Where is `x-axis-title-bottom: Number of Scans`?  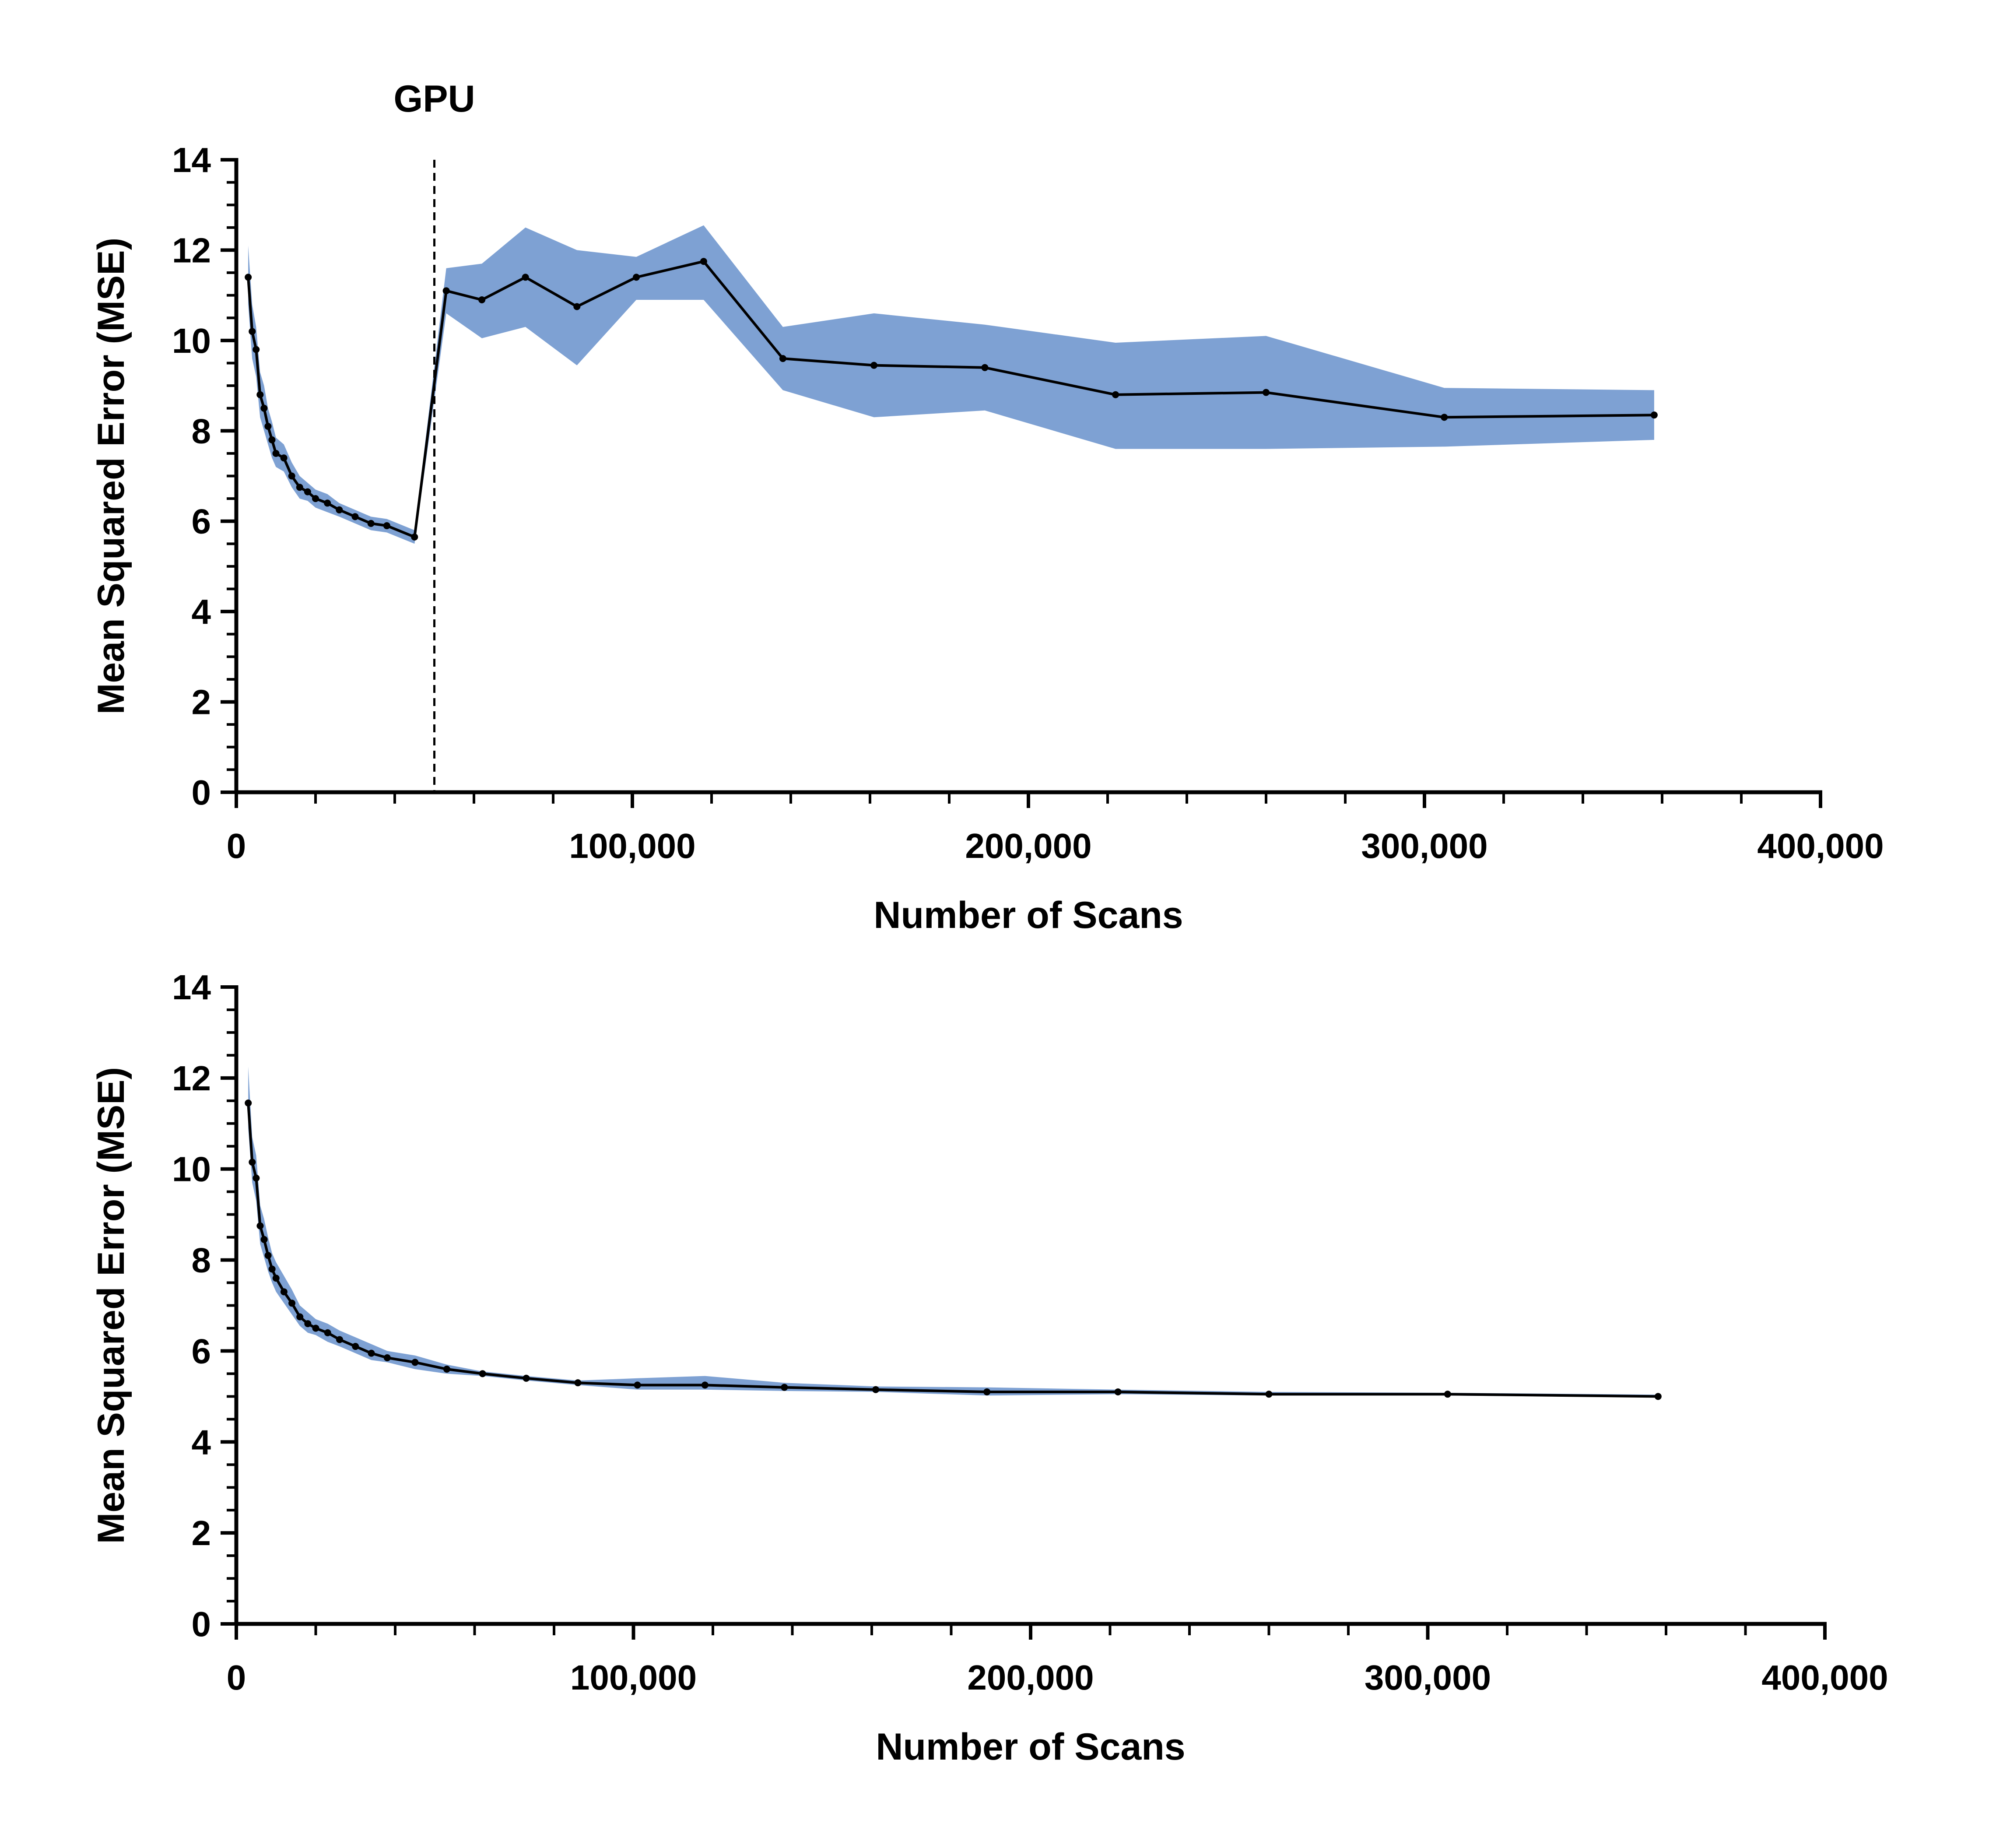 x-axis-title-bottom: Number of Scans is located at coordinates (1030, 1747).